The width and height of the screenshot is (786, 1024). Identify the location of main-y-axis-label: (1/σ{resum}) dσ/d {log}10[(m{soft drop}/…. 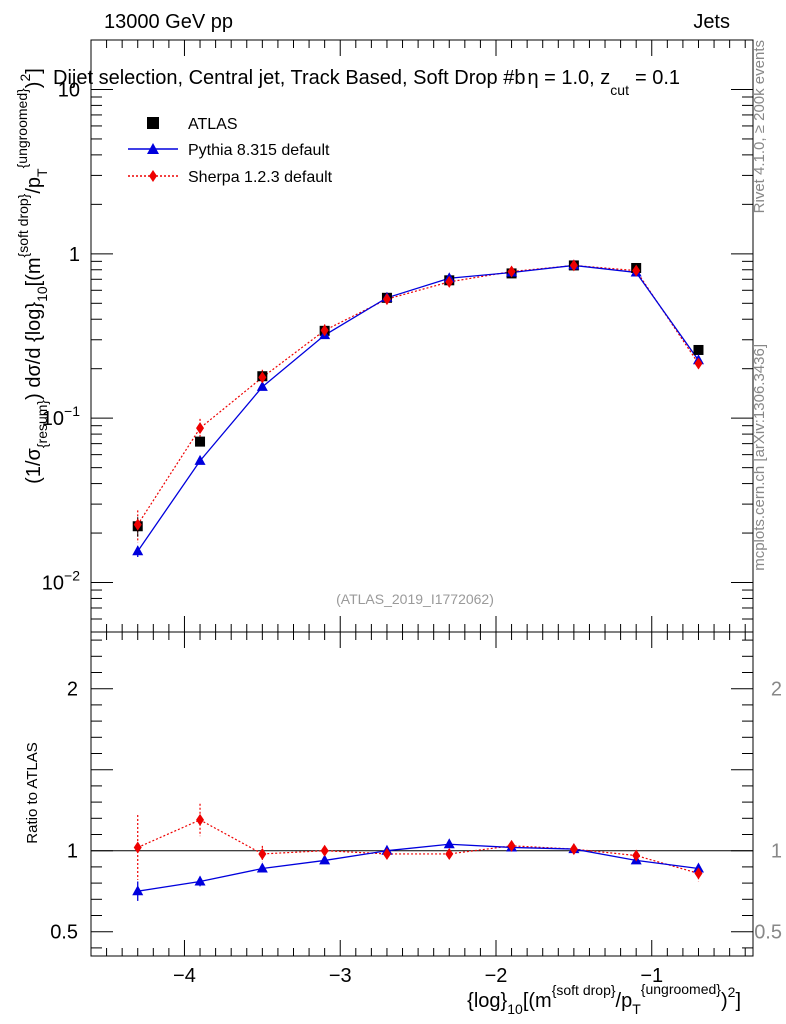
(32, 276).